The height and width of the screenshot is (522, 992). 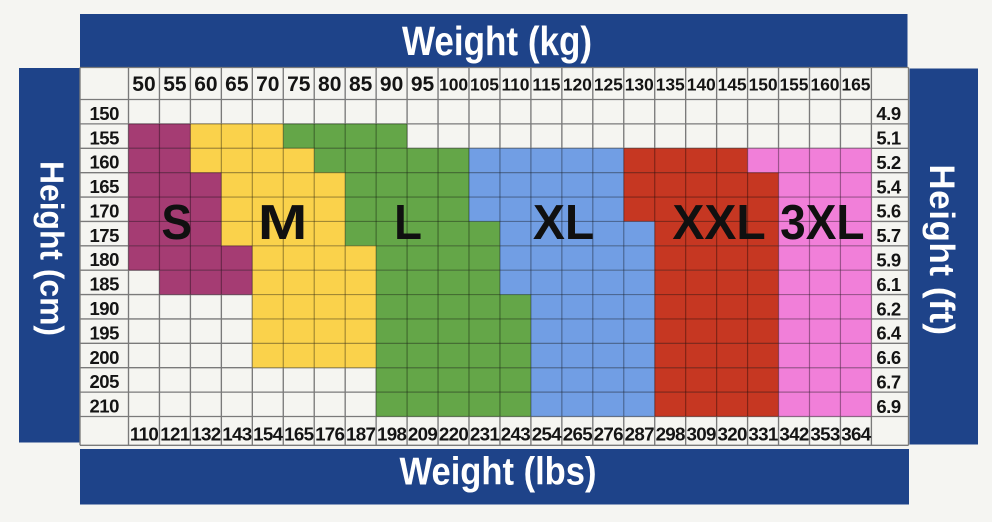 What do you see at coordinates (670, 85) in the screenshot?
I see `svg-text: 135` at bounding box center [670, 85].